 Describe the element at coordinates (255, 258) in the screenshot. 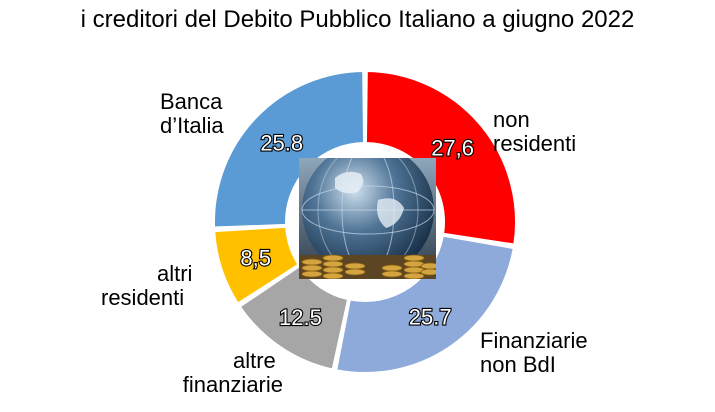

I see `value-label-altri-residenti: 8,5` at that location.